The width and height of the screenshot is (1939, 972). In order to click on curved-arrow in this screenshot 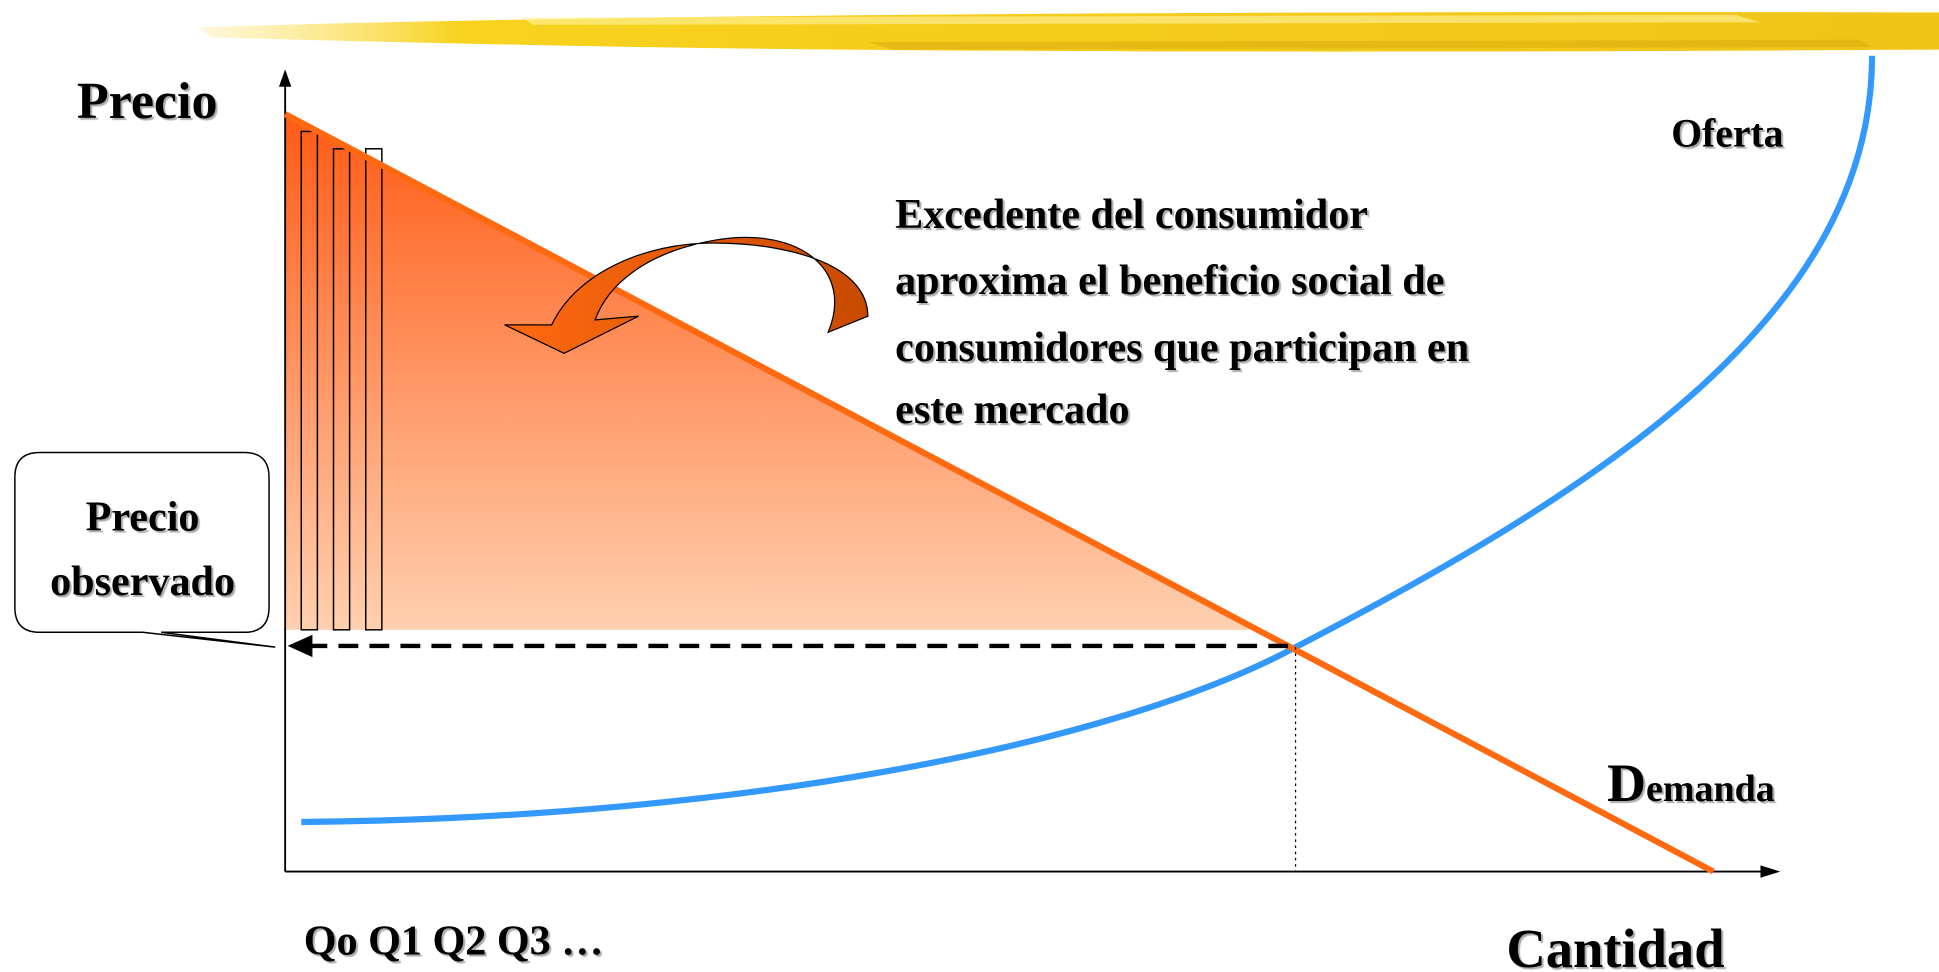, I will do `click(686, 295)`.